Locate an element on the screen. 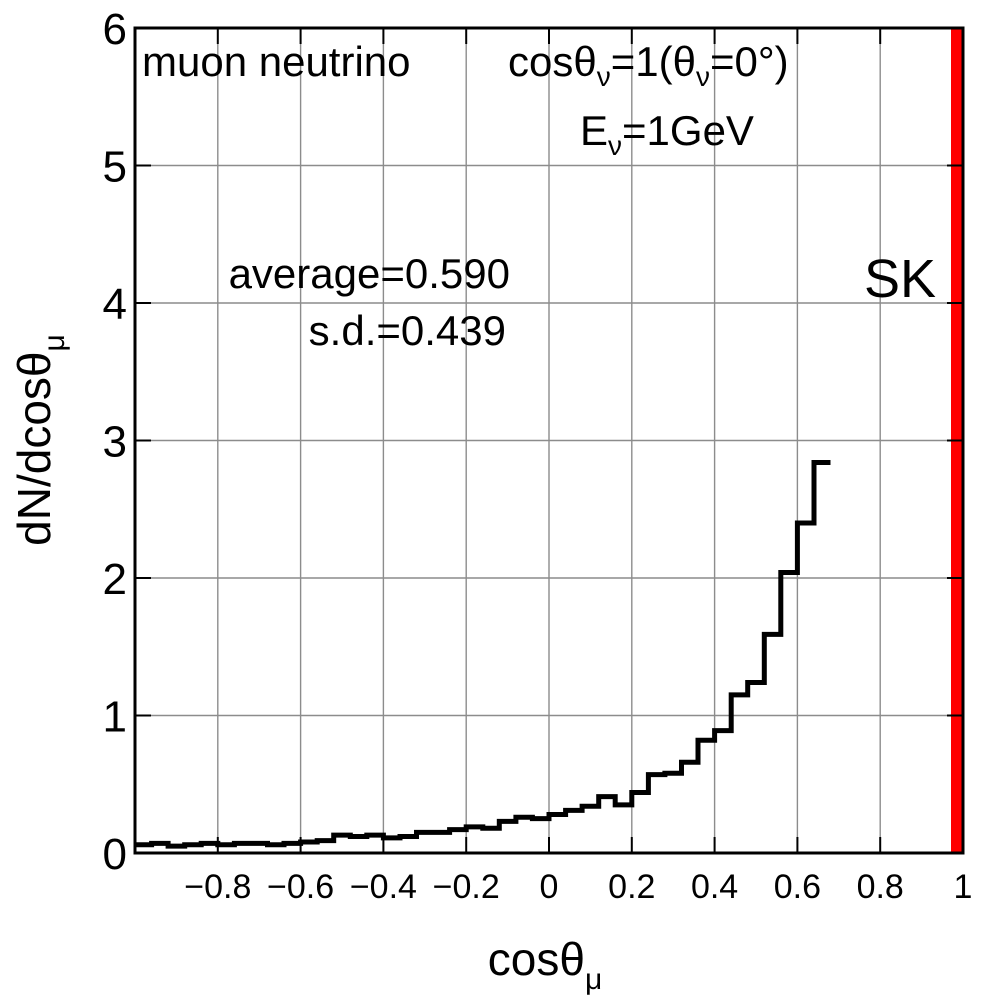 Image resolution: width=983 pixels, height=1004 pixels. annotation-average: average=0.590 is located at coordinates (369, 273).